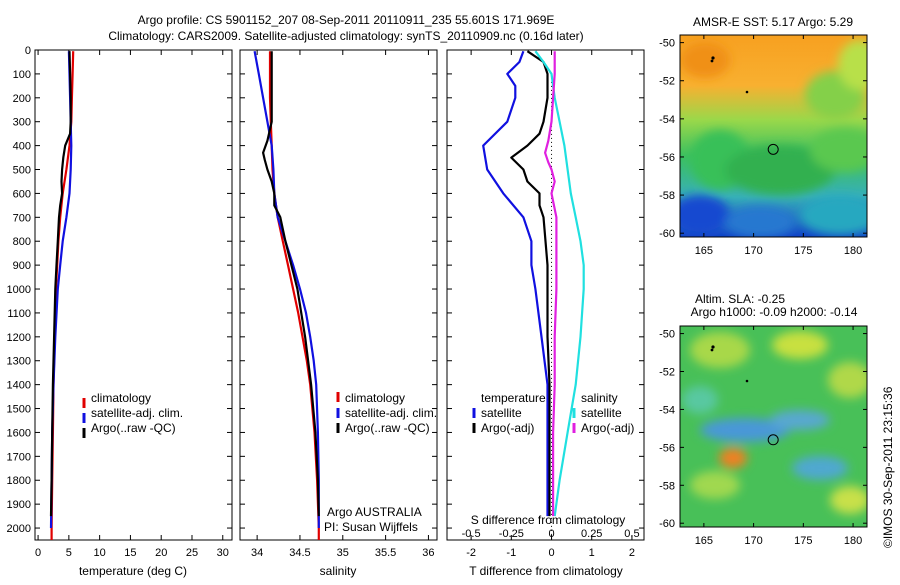 This screenshot has width=900, height=585. I want to click on depth-tick-label: 800, so click(22, 242).